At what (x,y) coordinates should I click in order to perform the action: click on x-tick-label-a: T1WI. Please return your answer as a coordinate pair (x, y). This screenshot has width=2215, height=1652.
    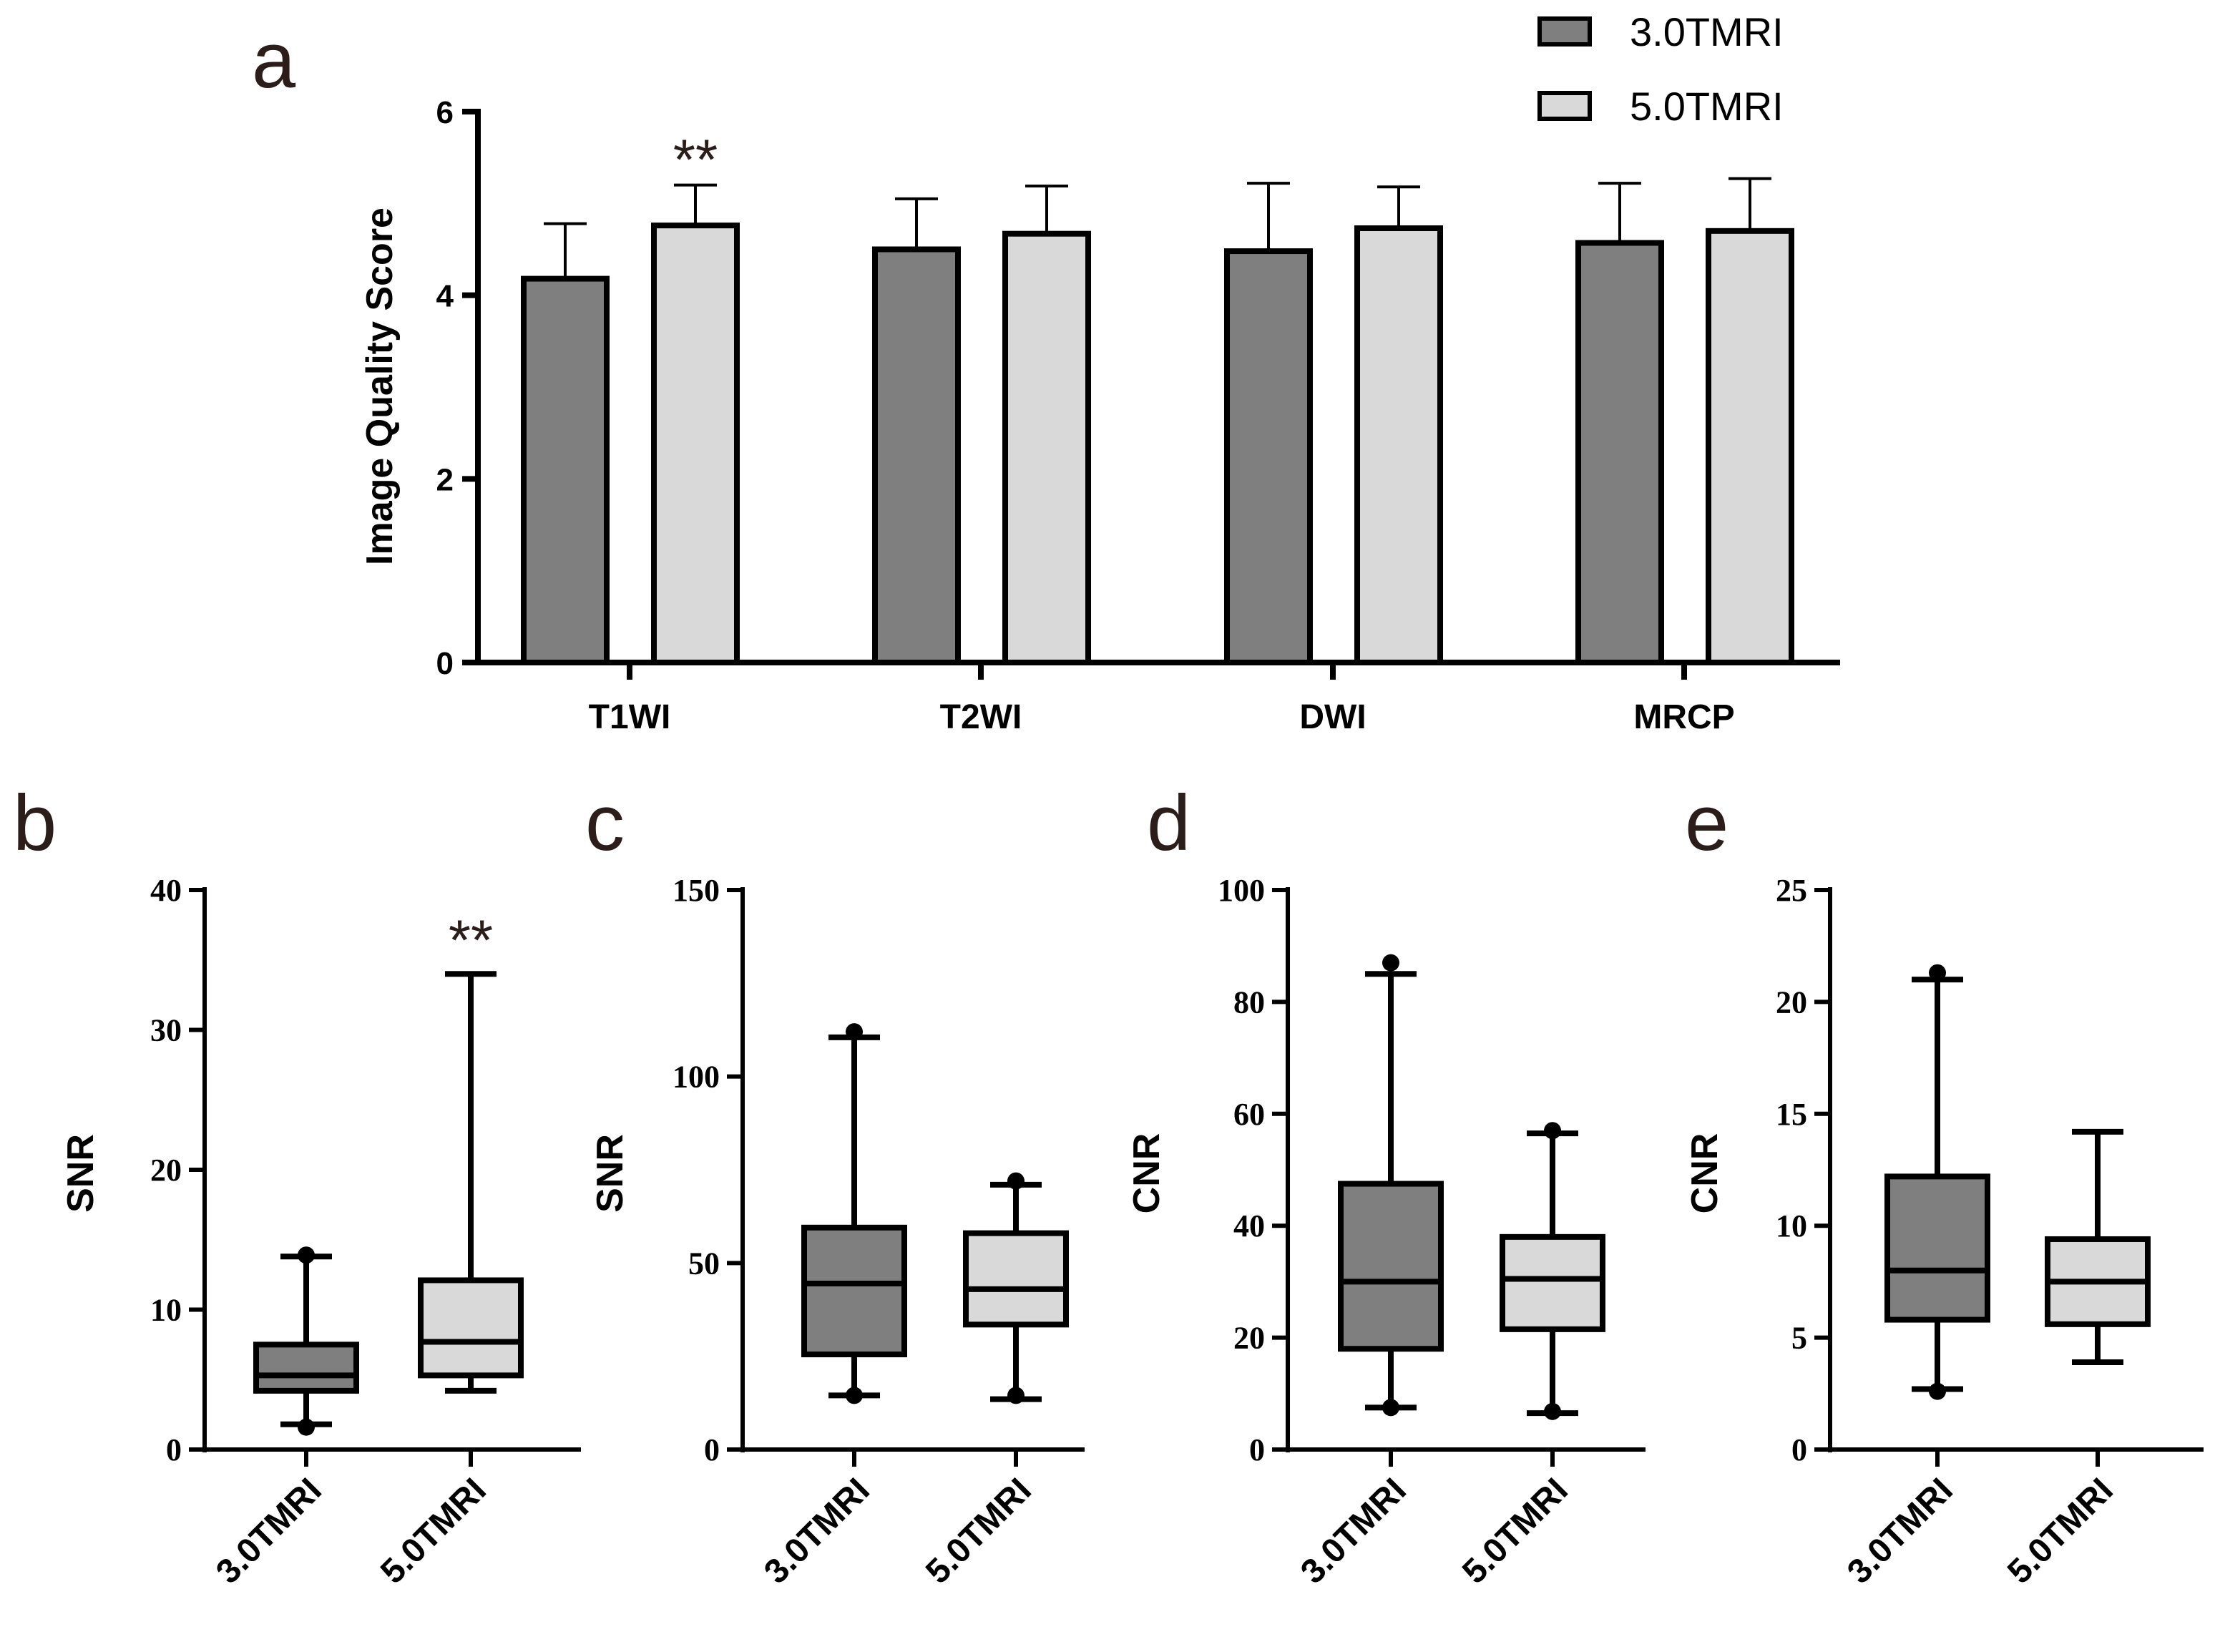
    Looking at the image, I should click on (630, 717).